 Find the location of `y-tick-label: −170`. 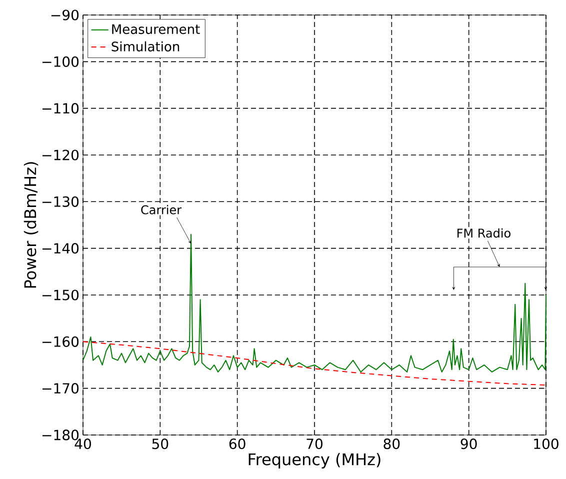

y-tick-label: −170 is located at coordinates (60, 388).